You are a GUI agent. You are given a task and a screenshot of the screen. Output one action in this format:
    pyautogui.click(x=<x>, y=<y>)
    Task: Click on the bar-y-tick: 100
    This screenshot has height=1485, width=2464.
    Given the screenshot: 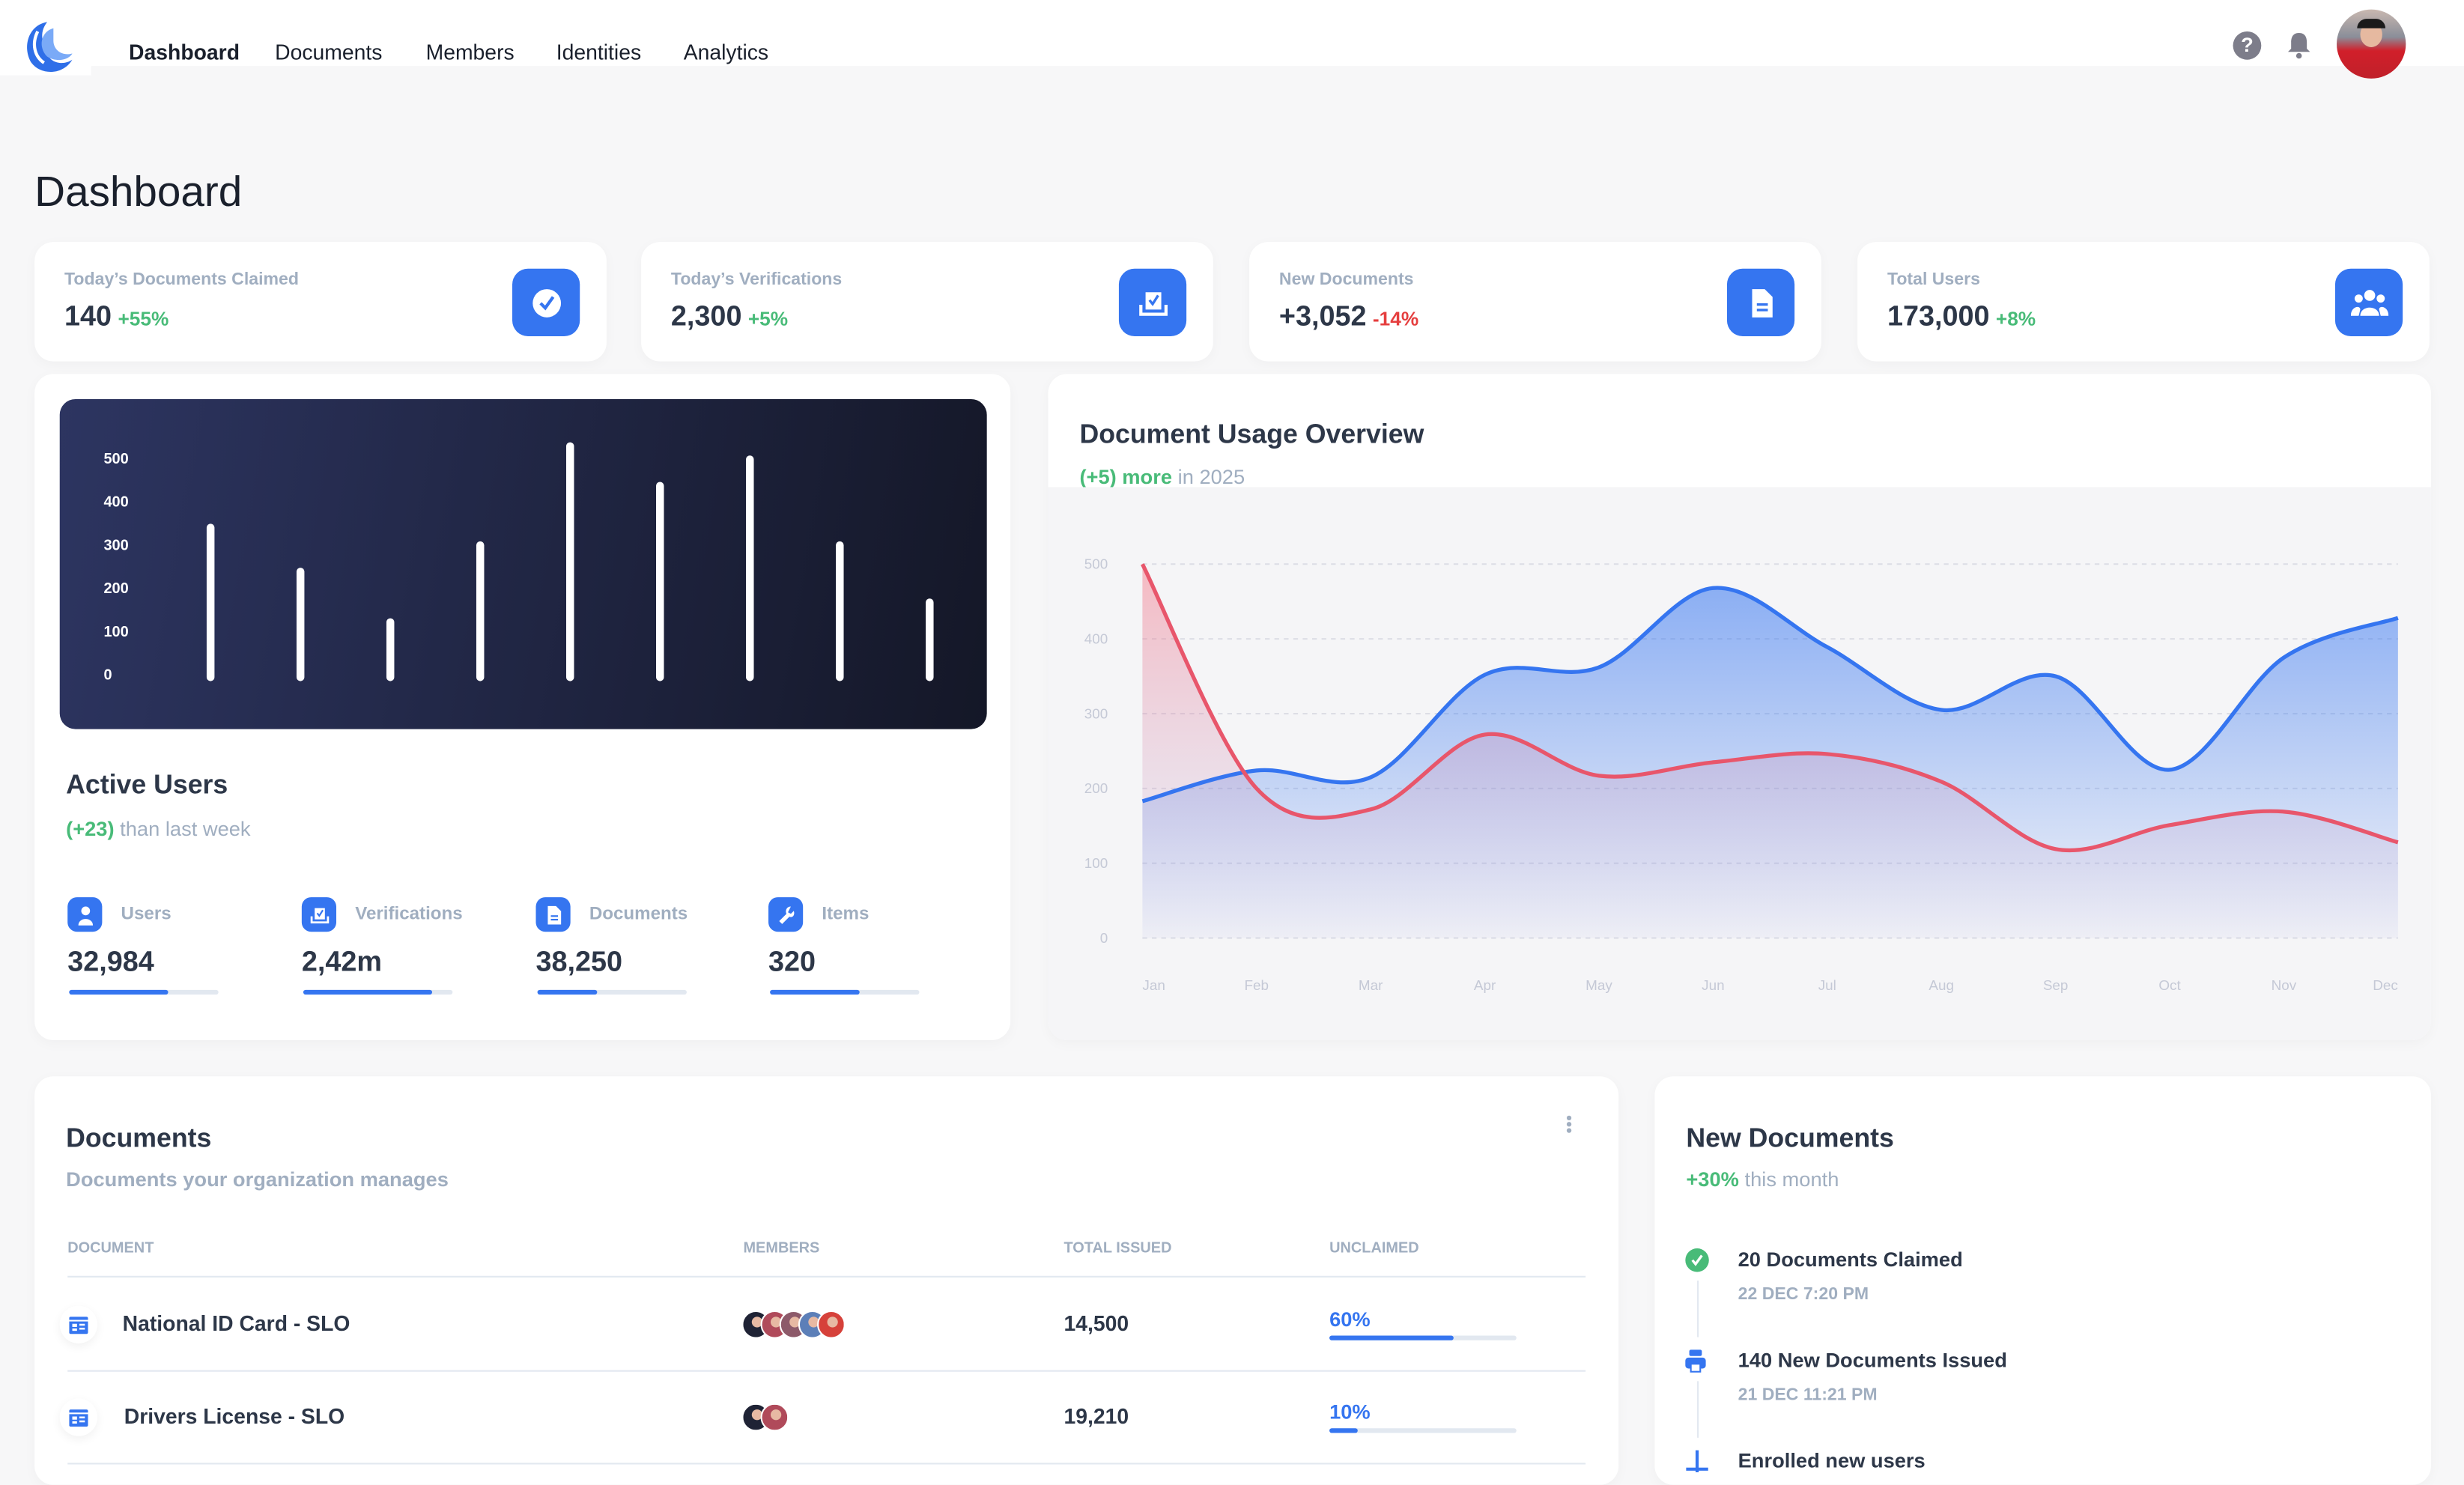 What is the action you would take?
    pyautogui.click(x=115, y=632)
    